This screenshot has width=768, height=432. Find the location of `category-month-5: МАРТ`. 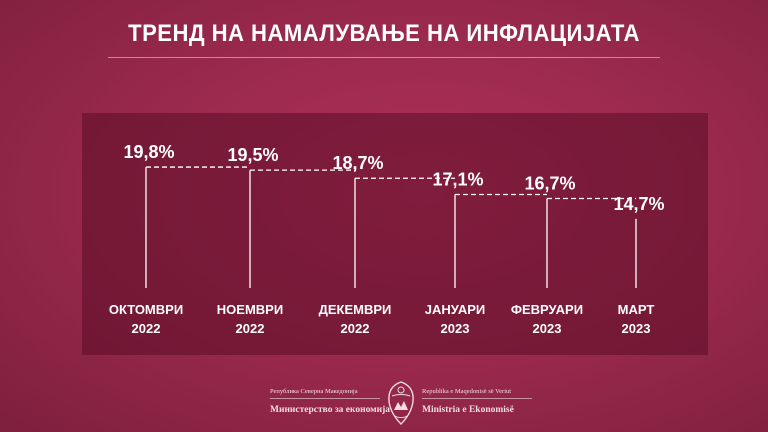

category-month-5: МАРТ is located at coordinates (636, 309).